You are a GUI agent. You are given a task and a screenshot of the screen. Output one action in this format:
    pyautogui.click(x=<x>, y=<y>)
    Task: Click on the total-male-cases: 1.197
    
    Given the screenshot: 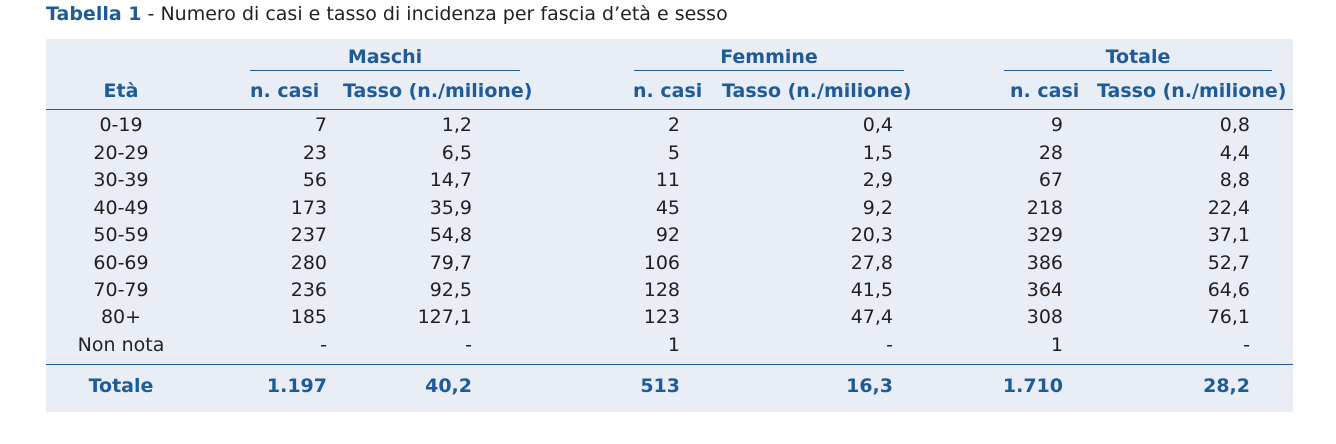 What is the action you would take?
    pyautogui.click(x=296, y=386)
    